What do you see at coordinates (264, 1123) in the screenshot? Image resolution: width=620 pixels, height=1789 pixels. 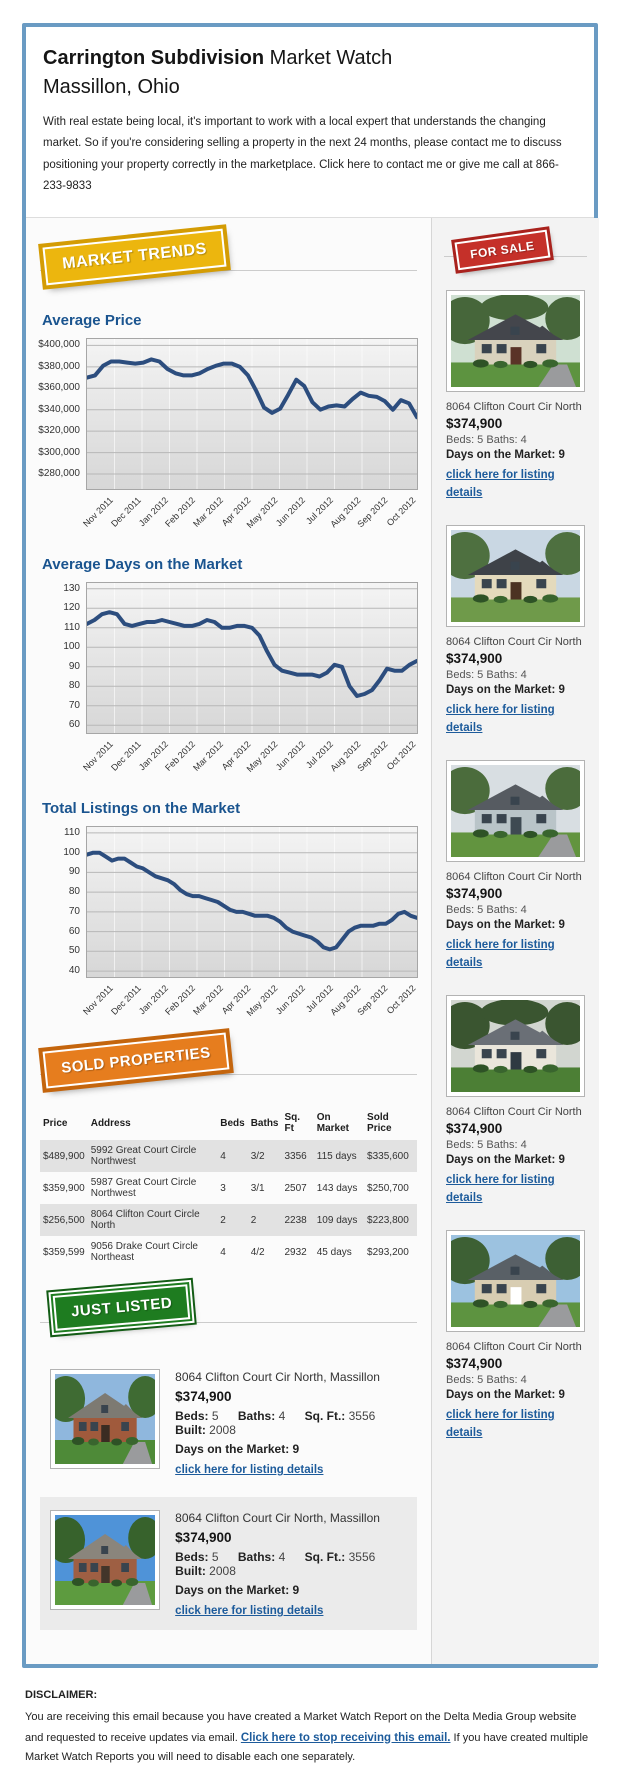 I see `column-header-baths: Baths` at bounding box center [264, 1123].